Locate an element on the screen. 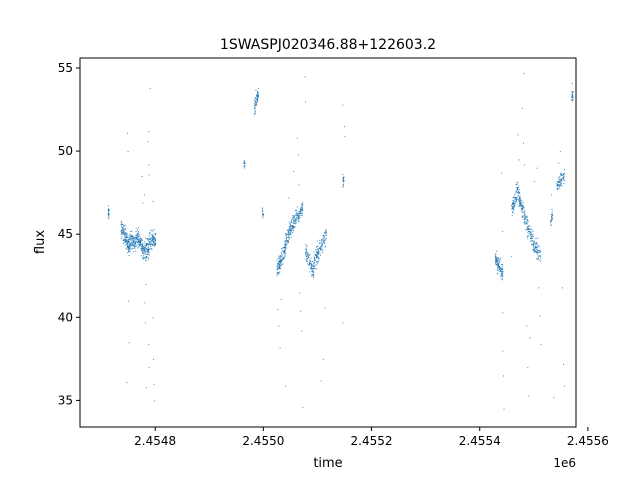 The image size is (640, 480). y-tick-label: 45 is located at coordinates (65, 234).